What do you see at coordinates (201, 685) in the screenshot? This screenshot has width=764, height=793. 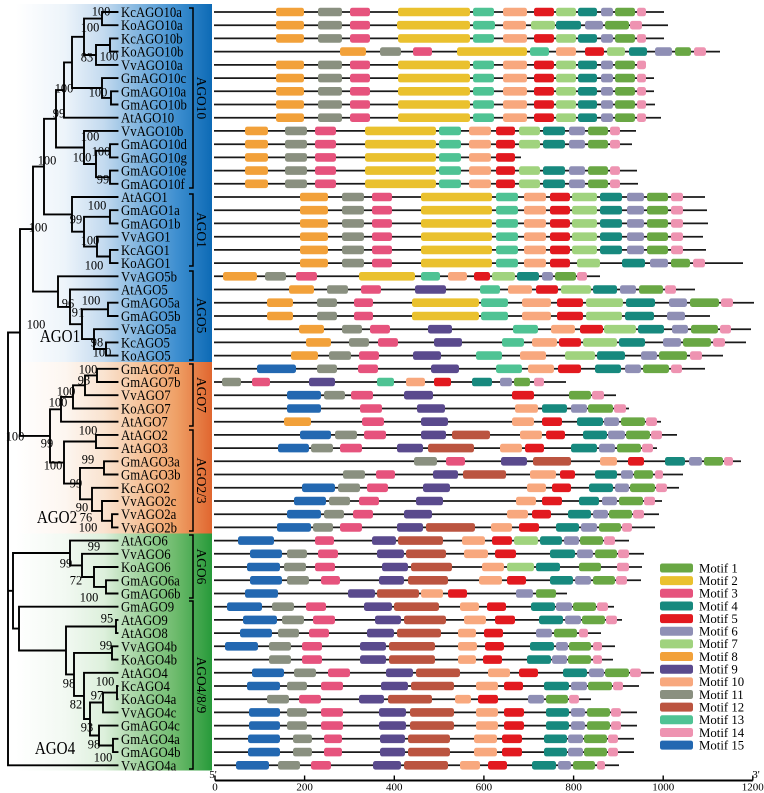 I see `svg-text: AGO4/8/9` at bounding box center [201, 685].